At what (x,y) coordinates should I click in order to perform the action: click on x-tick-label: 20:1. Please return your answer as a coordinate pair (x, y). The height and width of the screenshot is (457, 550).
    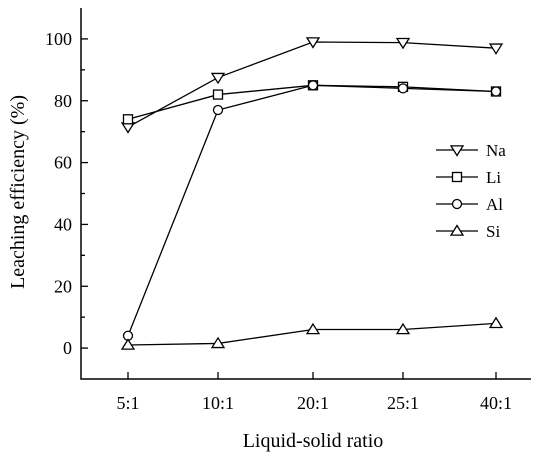
    Looking at the image, I should click on (313, 403).